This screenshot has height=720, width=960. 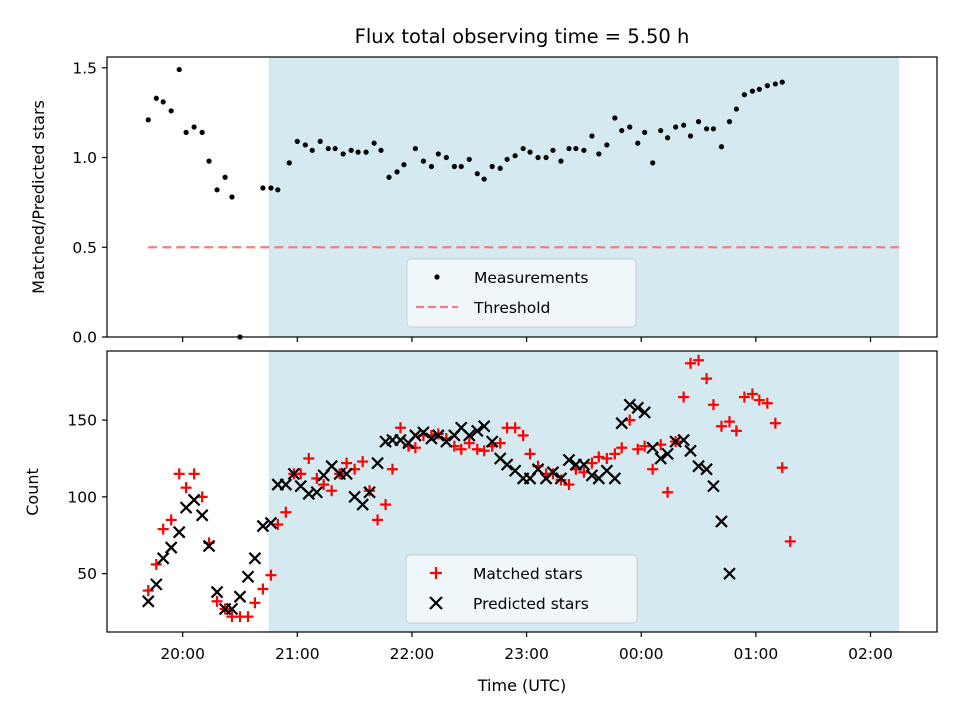 What do you see at coordinates (526, 654) in the screenshot?
I see `x-tick-label: 23:00` at bounding box center [526, 654].